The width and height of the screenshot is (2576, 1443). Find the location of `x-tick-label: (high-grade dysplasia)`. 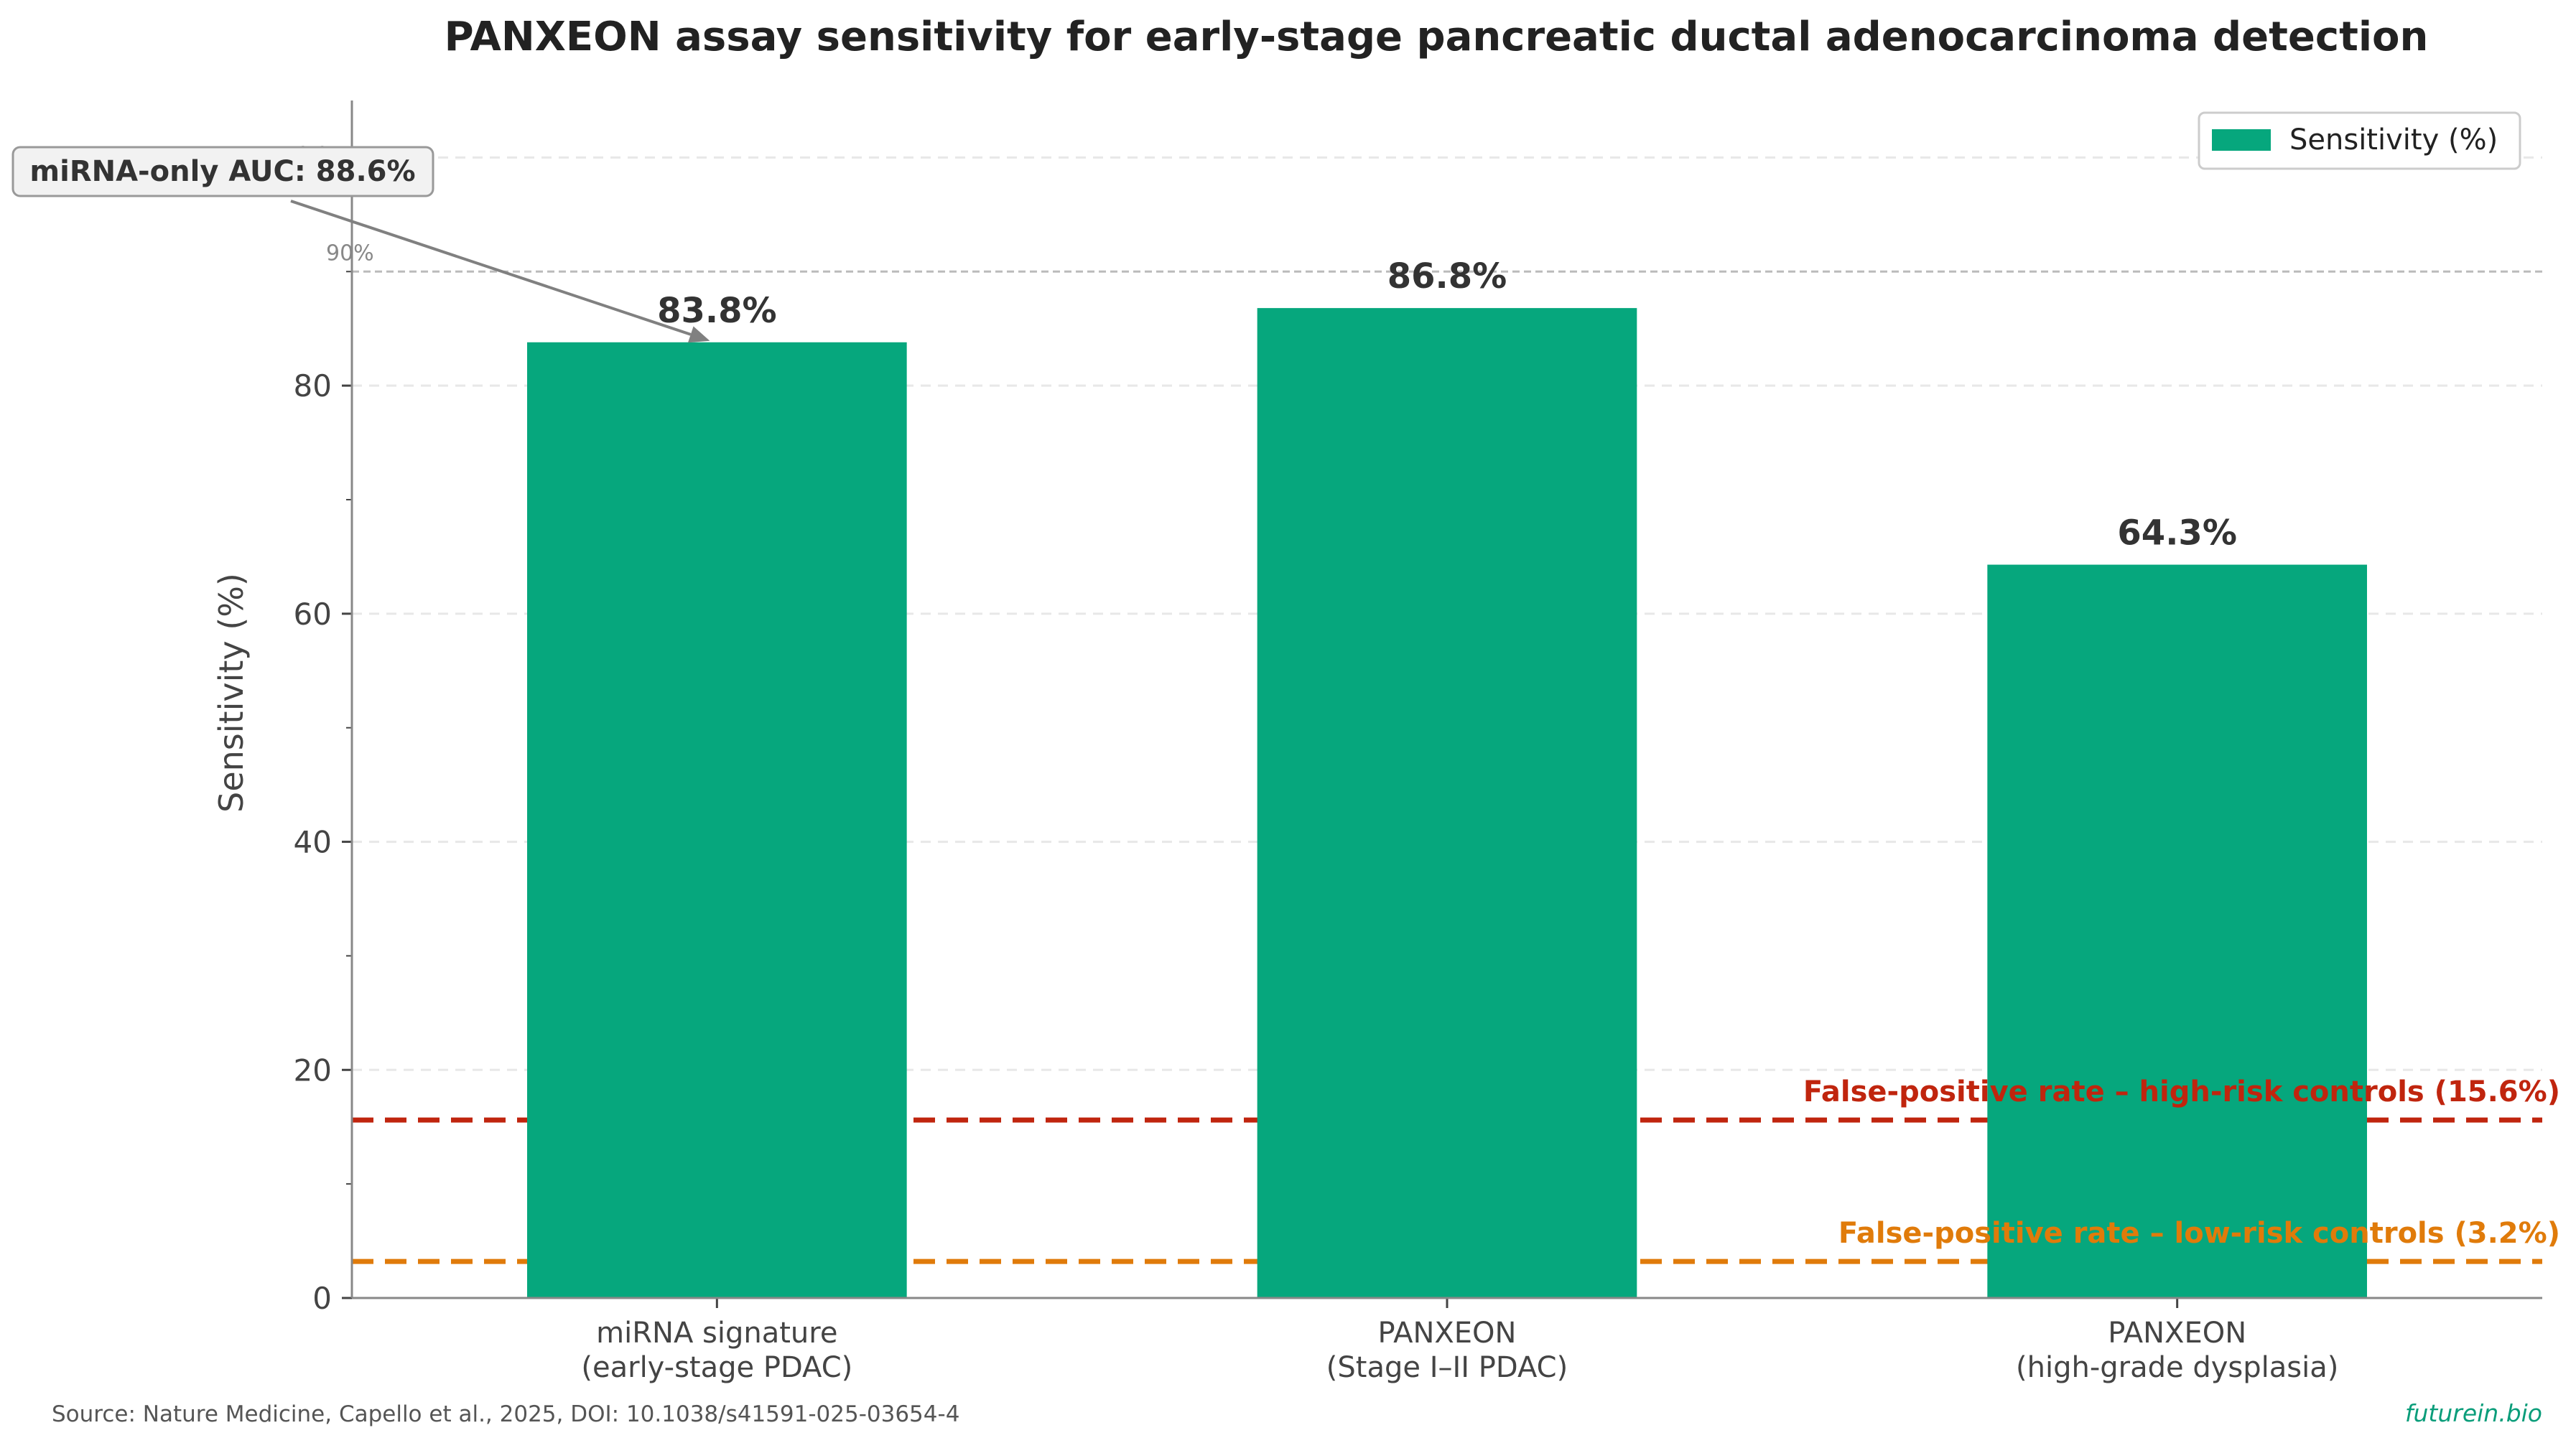

x-tick-label: (high-grade dysplasia) is located at coordinates (2177, 1367).